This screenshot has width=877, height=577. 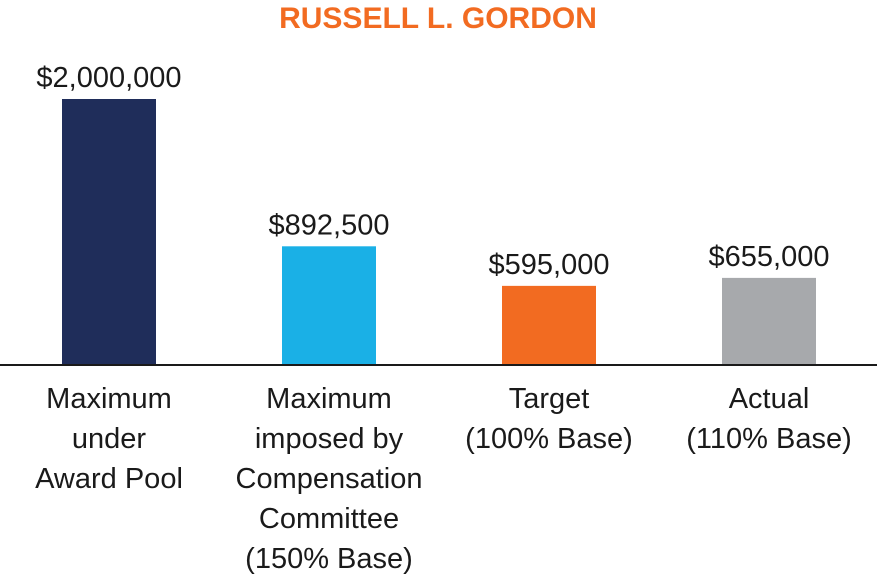 I want to click on category-label-0: Maximum under Award Pool, so click(x=109, y=439).